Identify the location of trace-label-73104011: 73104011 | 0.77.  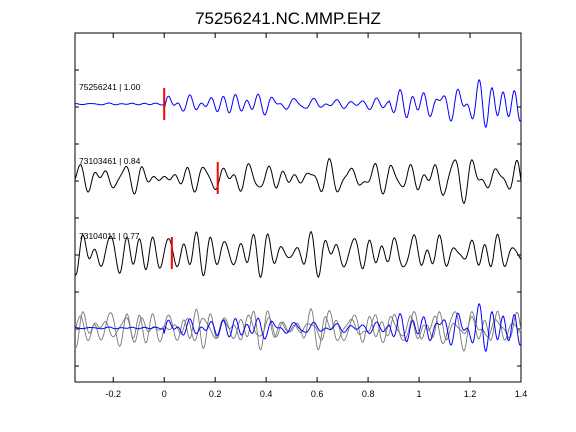
(109, 236).